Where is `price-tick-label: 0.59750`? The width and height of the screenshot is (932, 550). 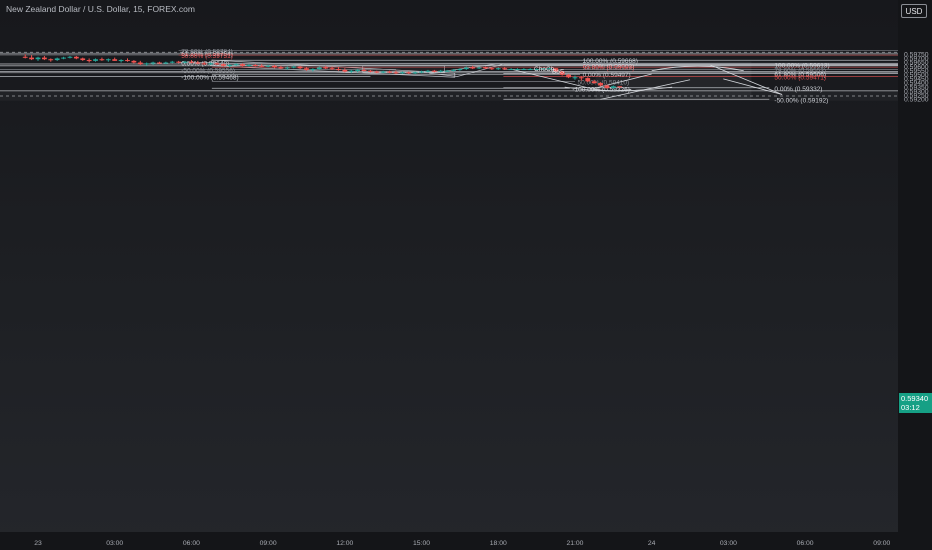
price-tick-label: 0.59750 is located at coordinates (916, 55).